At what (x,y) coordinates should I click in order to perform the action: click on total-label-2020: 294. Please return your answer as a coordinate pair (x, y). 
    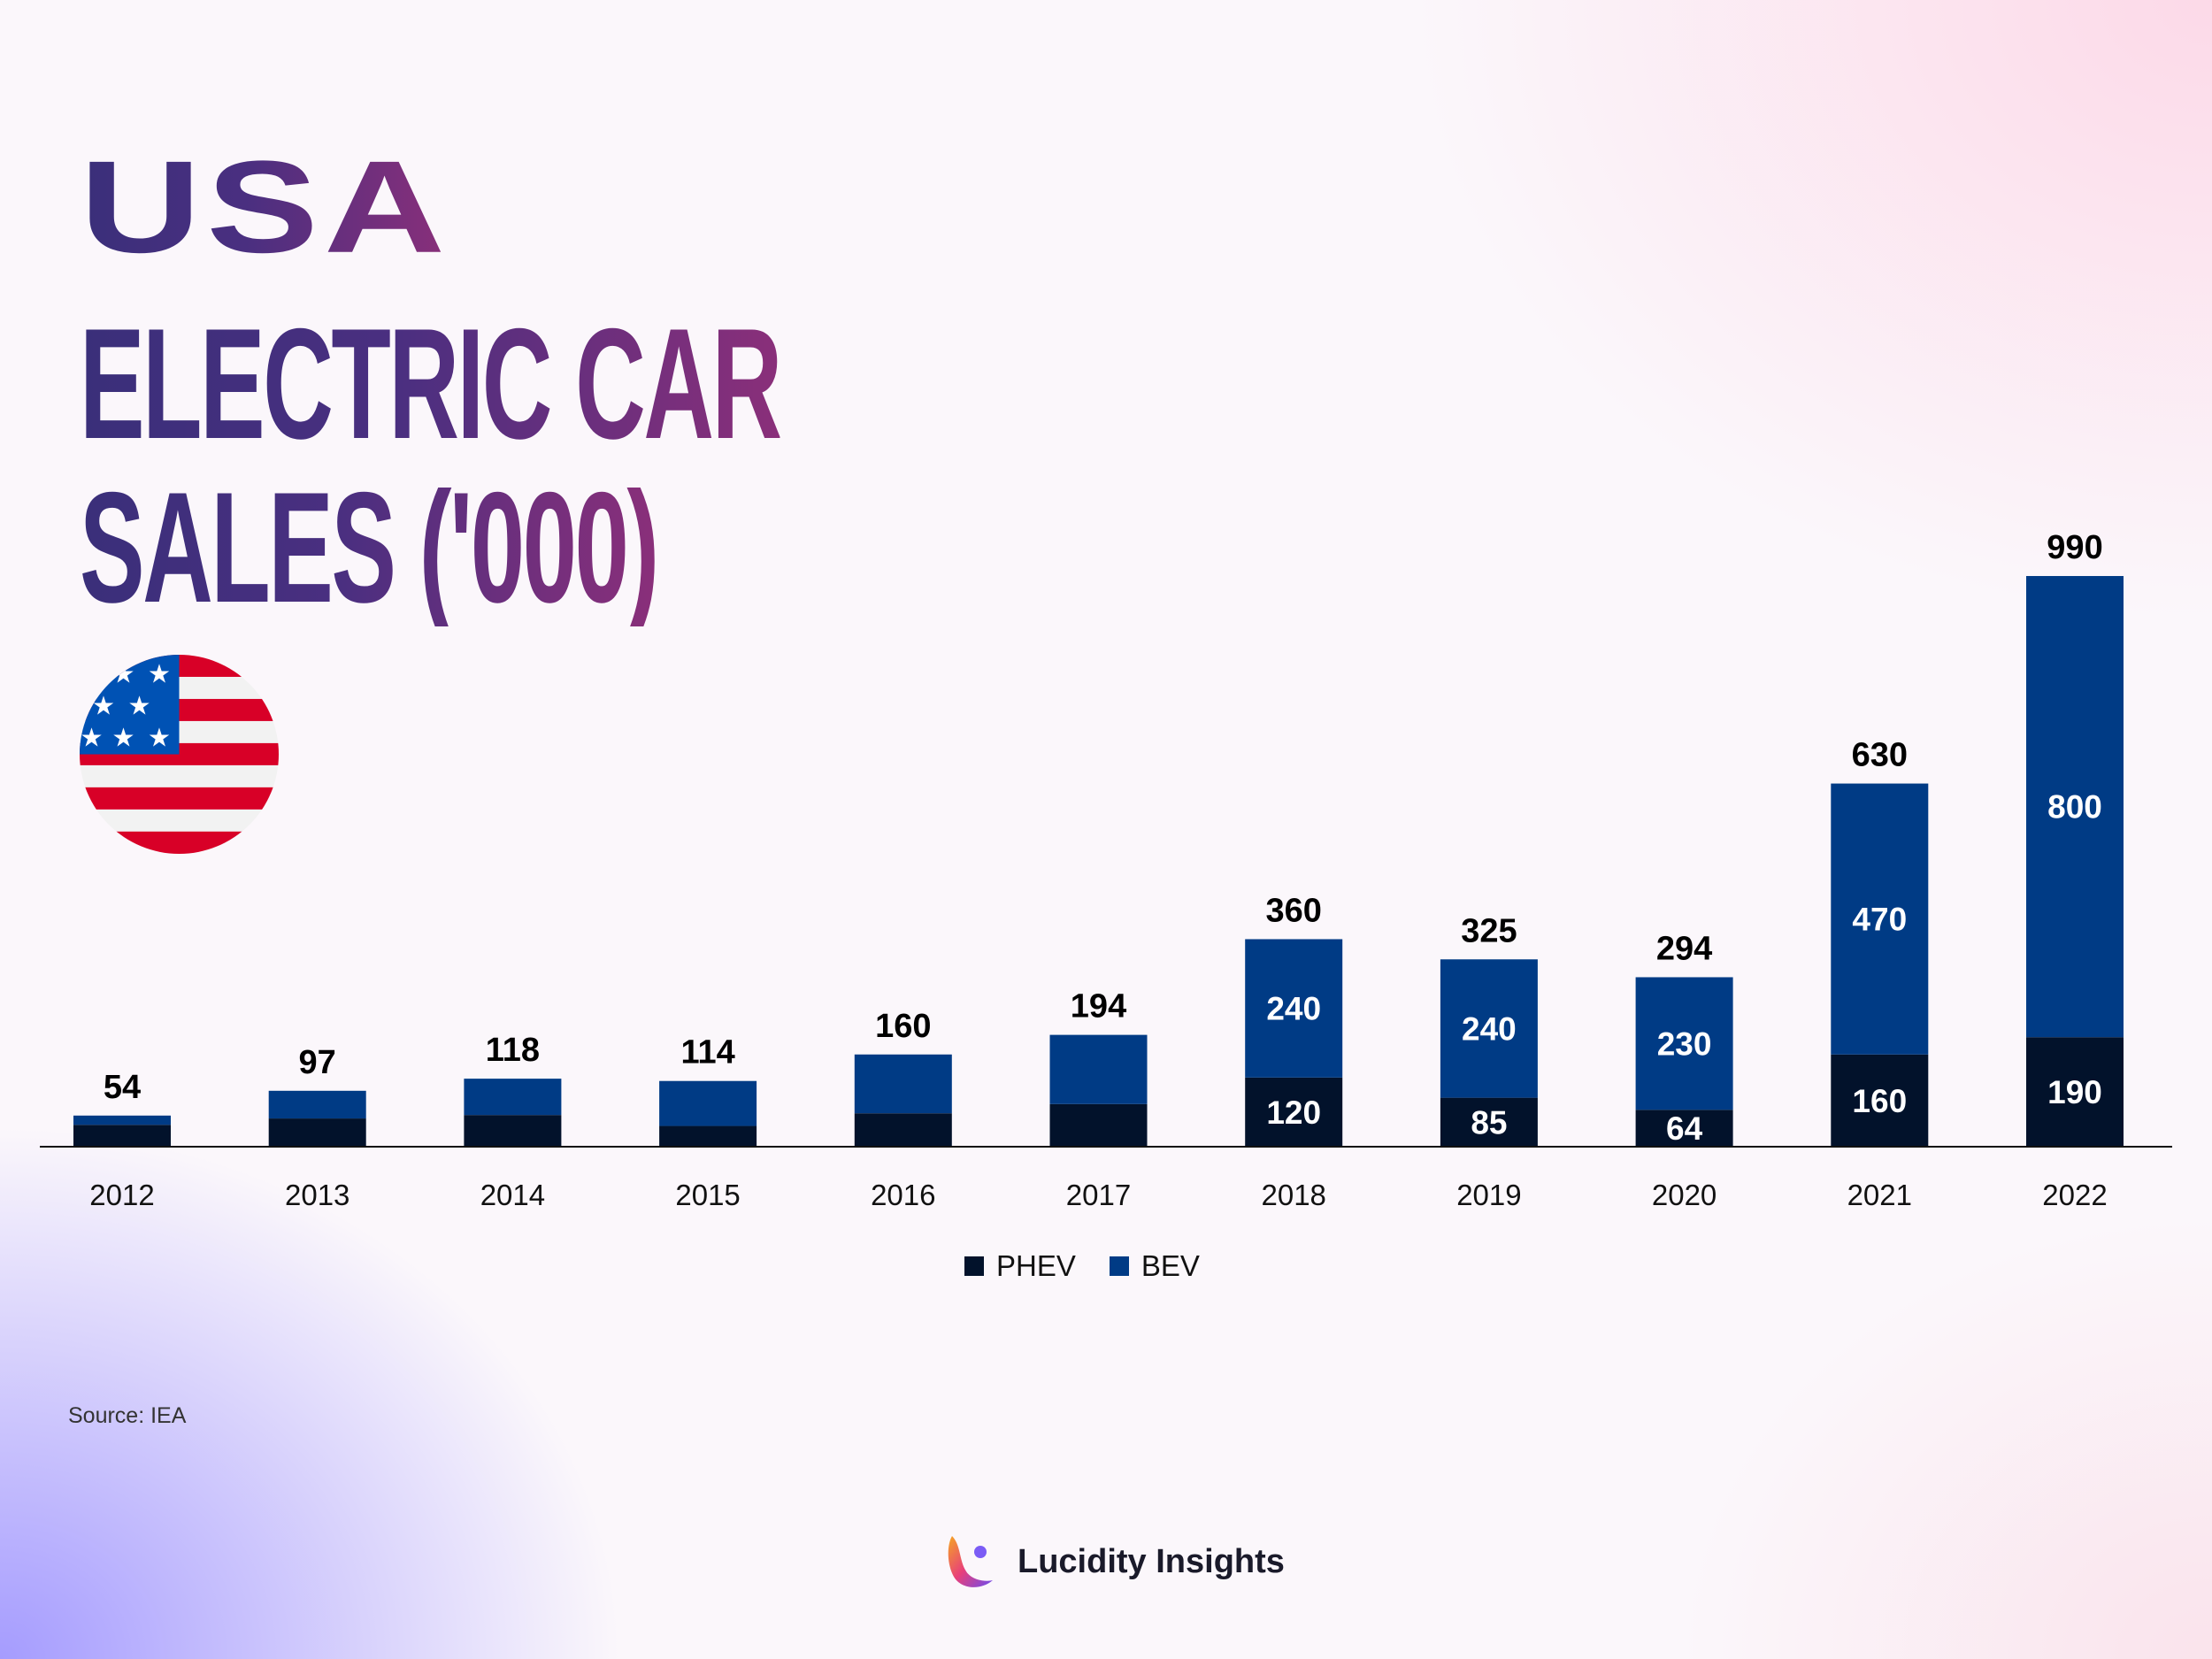
    Looking at the image, I should click on (1684, 948).